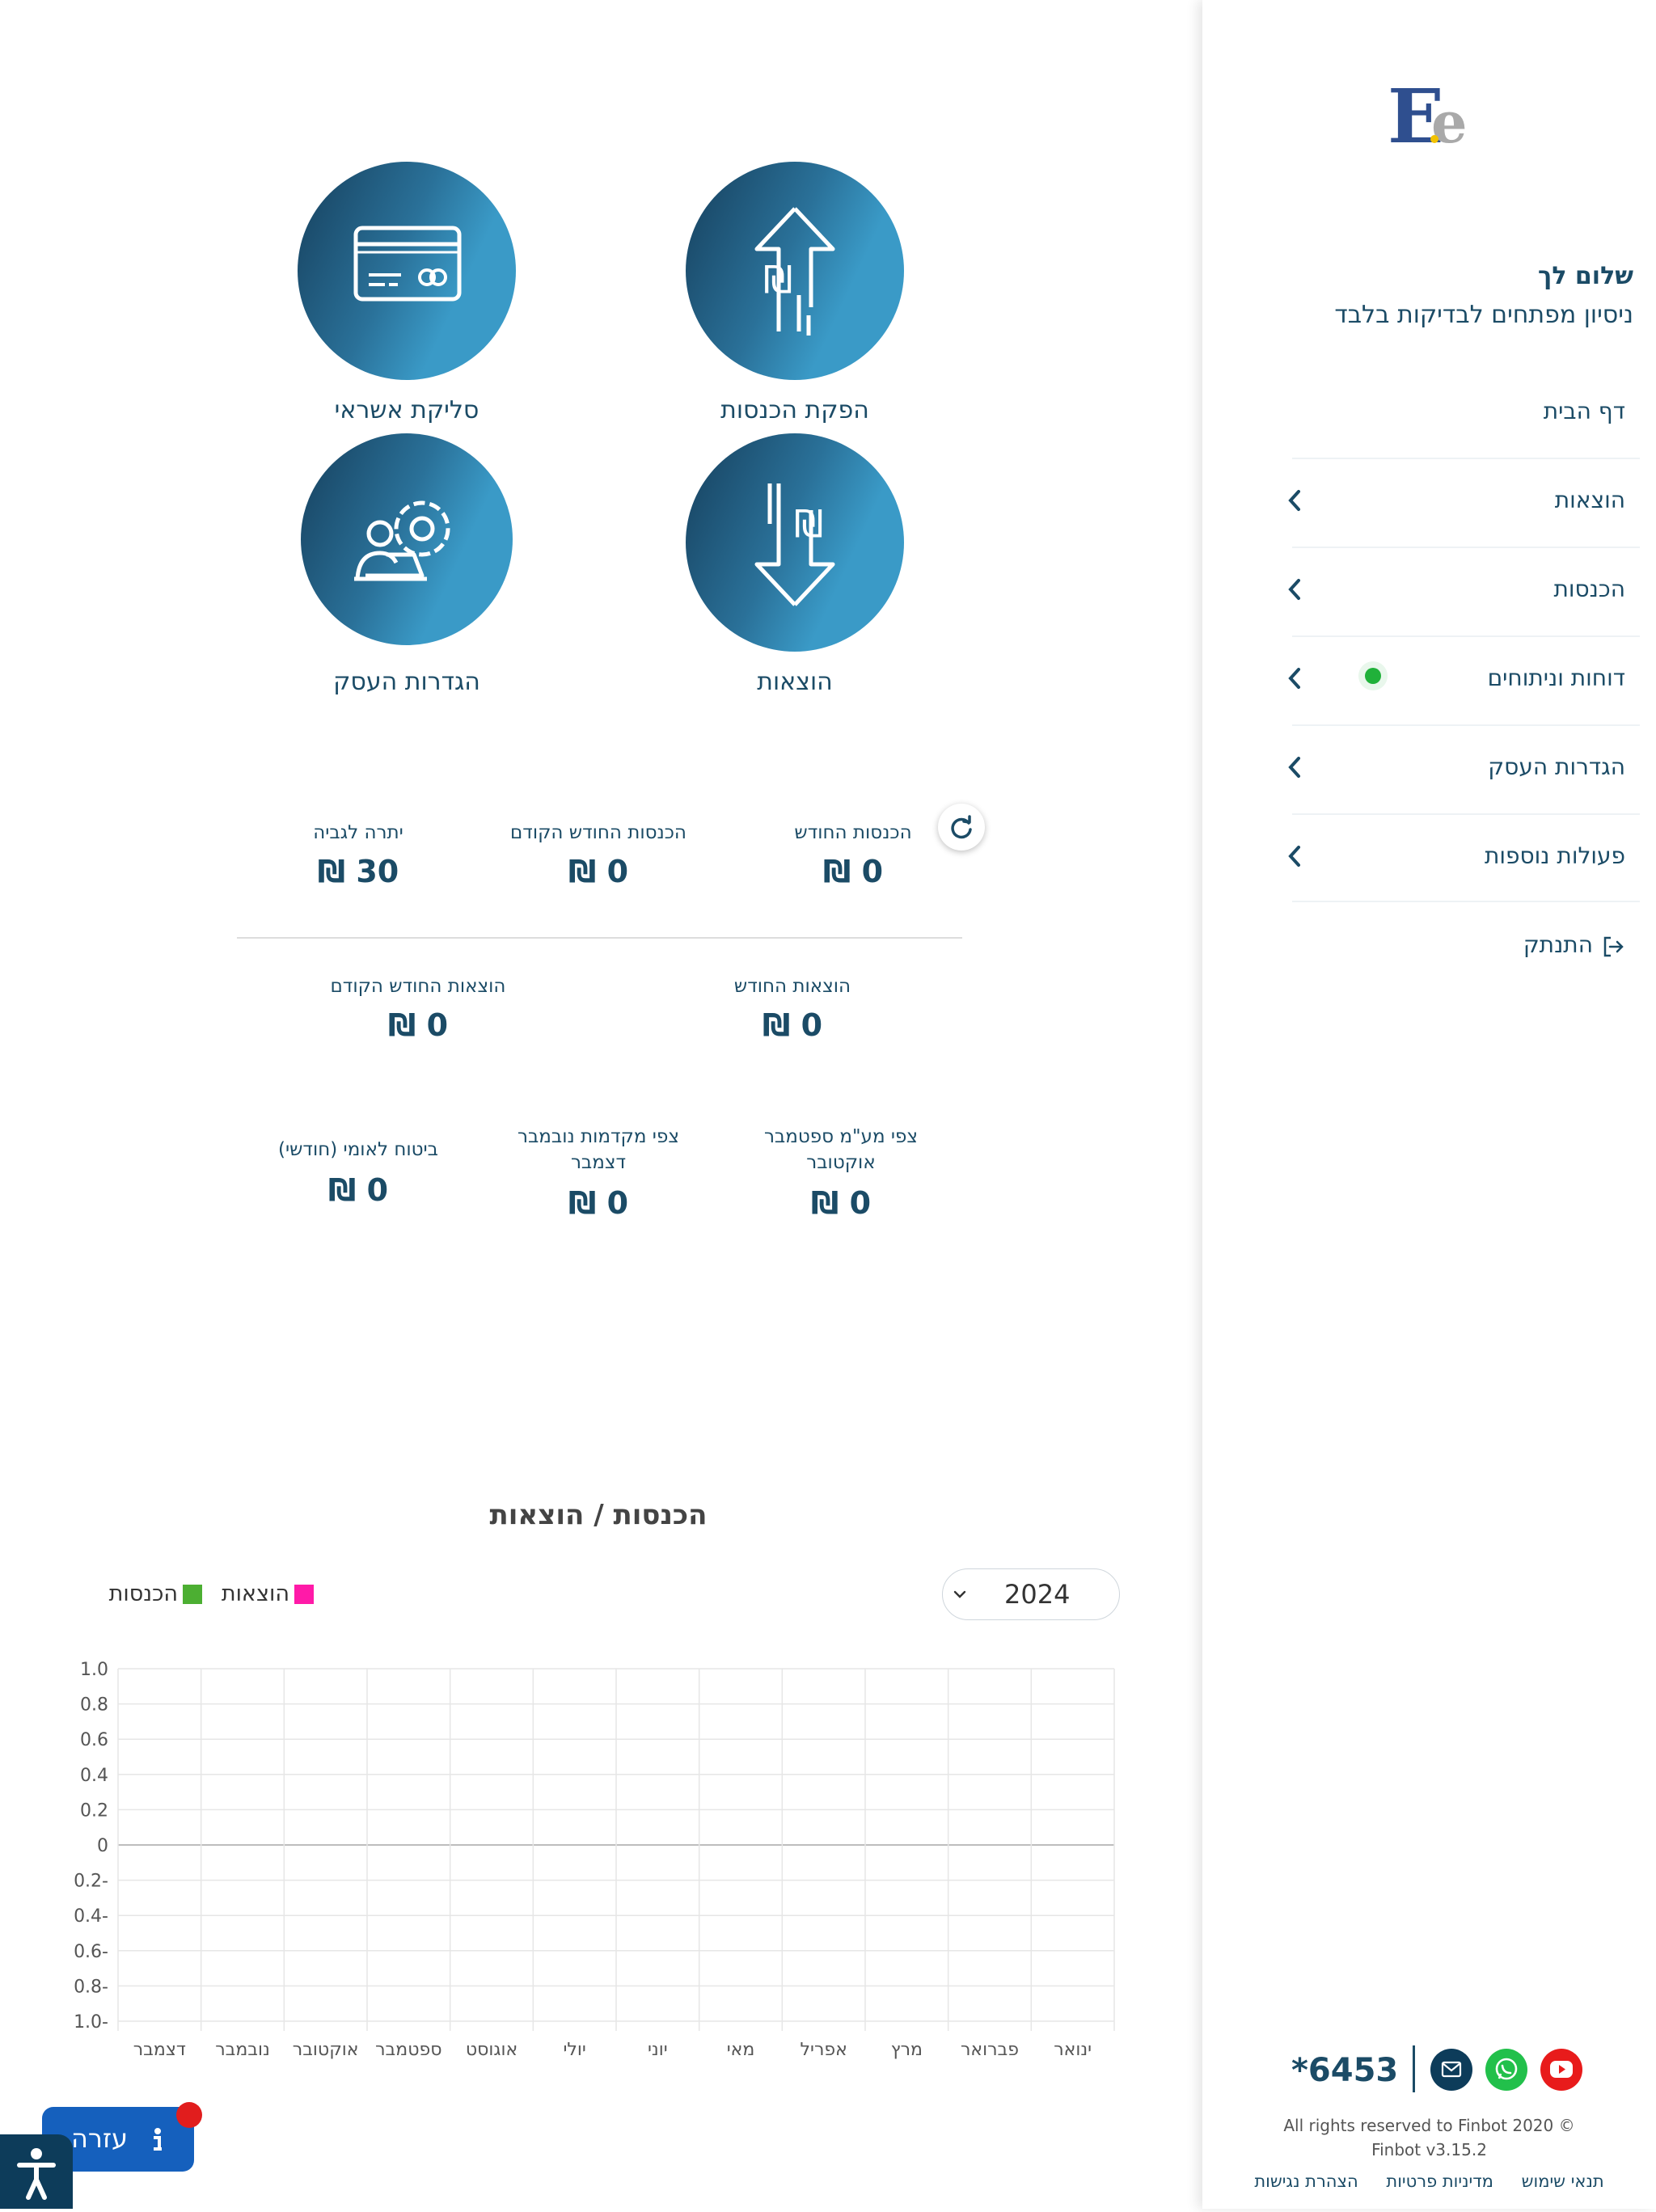 The image size is (1656, 2212). What do you see at coordinates (598, 1203) in the screenshot?
I see `advances-forecast-value: 0 ₪` at bounding box center [598, 1203].